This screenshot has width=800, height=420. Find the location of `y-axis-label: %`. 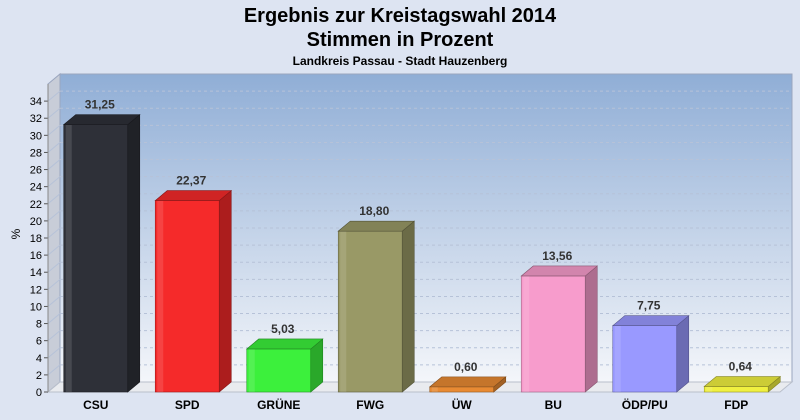

y-axis-label: % is located at coordinates (16, 233).